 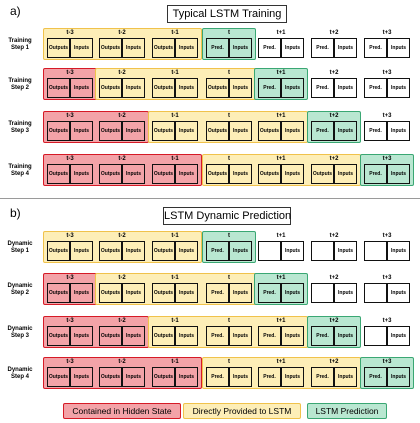 What do you see at coordinates (398, 251) in the screenshot?
I see `panel-b-row-0-cell-6-right: Inputs` at bounding box center [398, 251].